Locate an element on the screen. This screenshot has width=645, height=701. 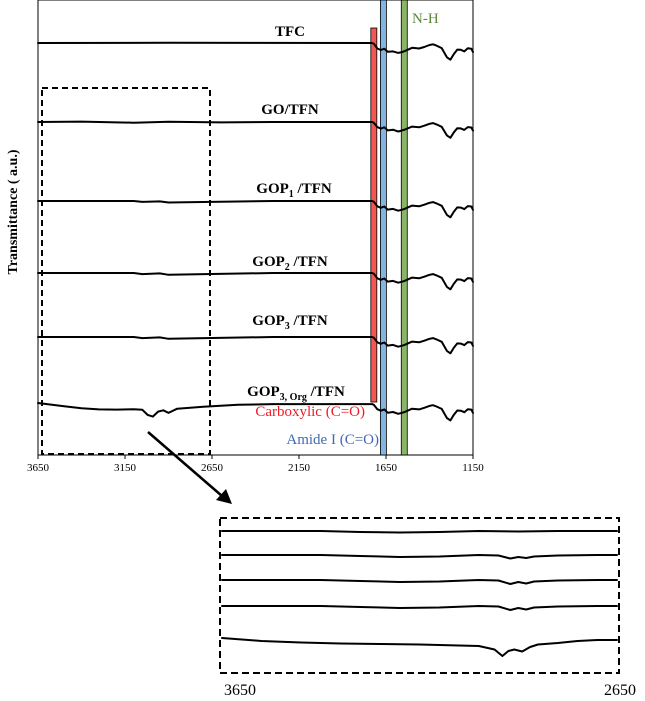
x-tick-label: 1650 is located at coordinates (386, 468).